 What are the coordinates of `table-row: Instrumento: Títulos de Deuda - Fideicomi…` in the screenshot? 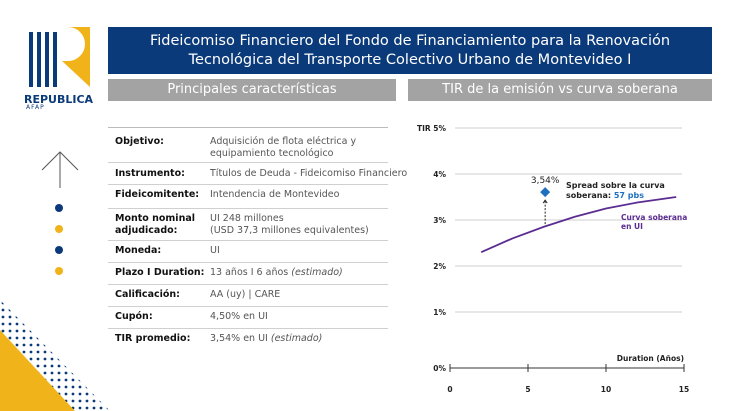 It's located at (257, 170).